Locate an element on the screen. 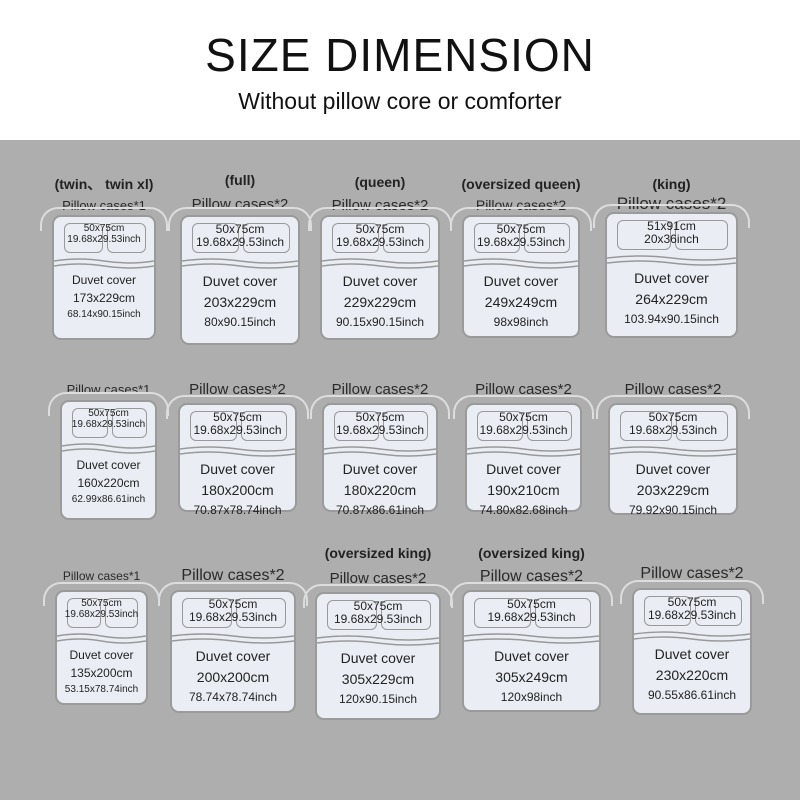  duvet-cm: 229x229cm is located at coordinates (380, 302).